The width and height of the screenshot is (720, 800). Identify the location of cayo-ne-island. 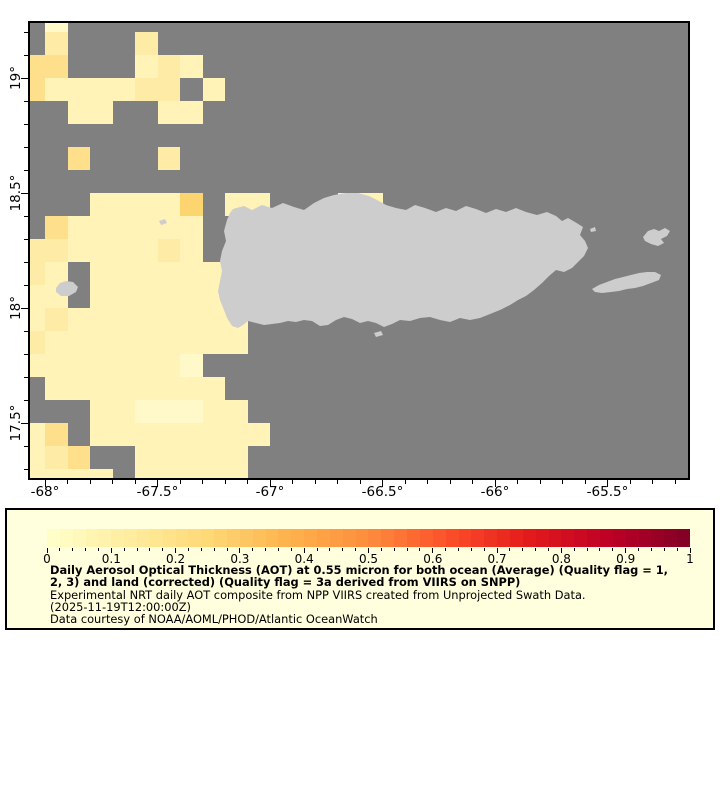
(593, 229).